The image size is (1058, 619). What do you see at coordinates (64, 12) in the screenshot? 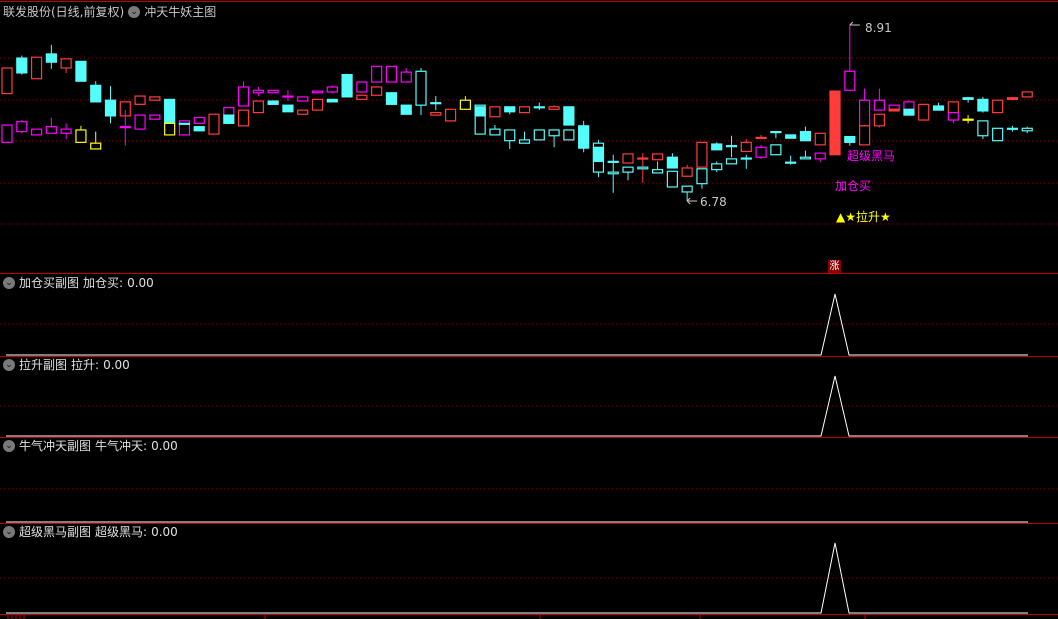
I see `stock-name: 联发股份(日线,前复权)` at bounding box center [64, 12].